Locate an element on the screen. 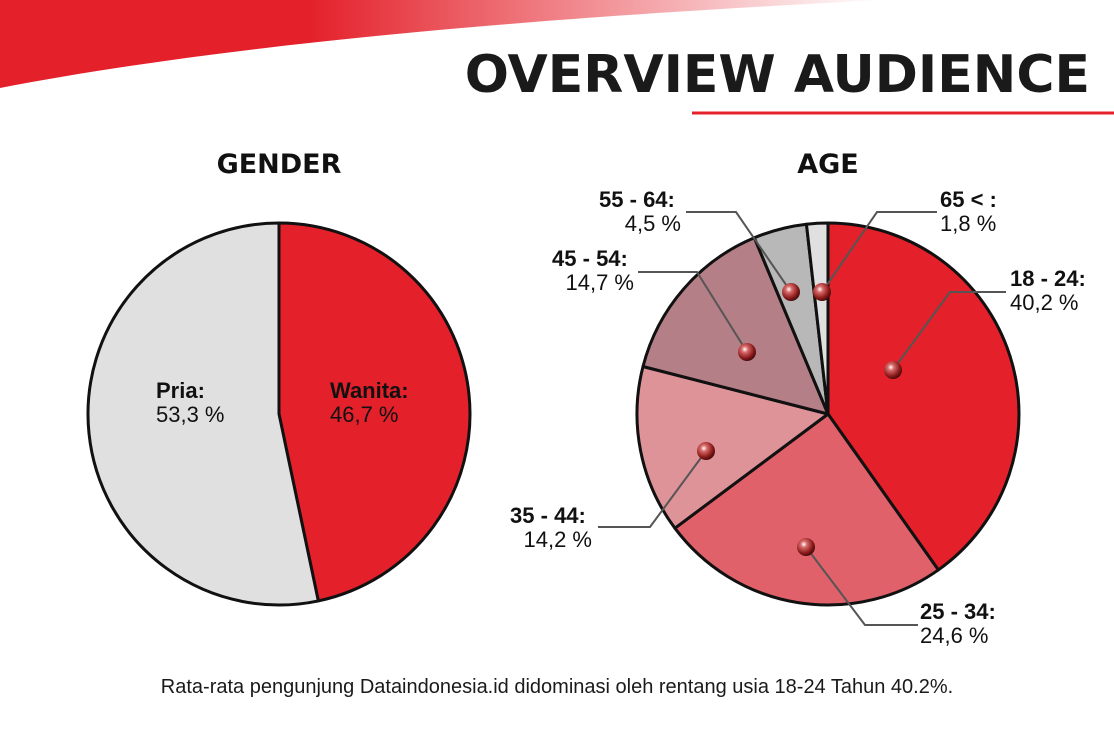 The image size is (1114, 736). slice-label-wanita: Wanita: 46,7 % is located at coordinates (372, 402).